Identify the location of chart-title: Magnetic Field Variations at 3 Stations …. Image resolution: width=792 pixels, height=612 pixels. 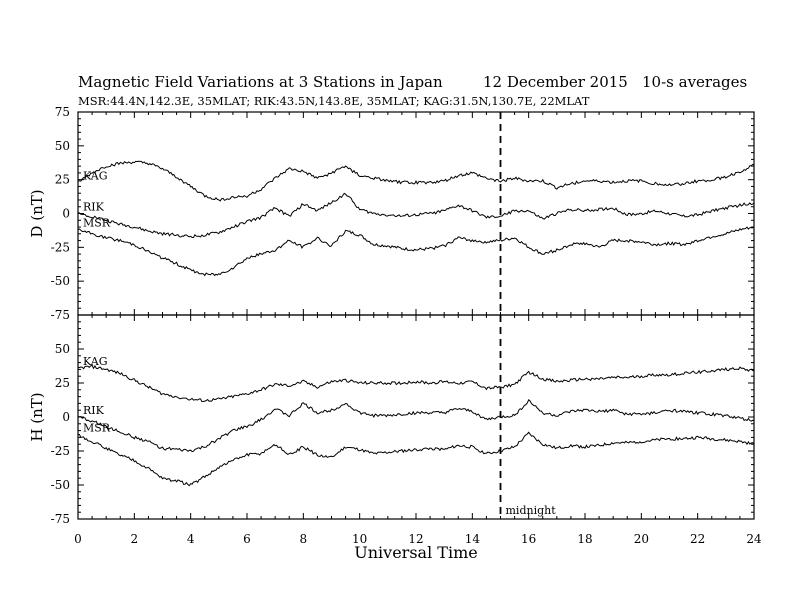
(260, 82).